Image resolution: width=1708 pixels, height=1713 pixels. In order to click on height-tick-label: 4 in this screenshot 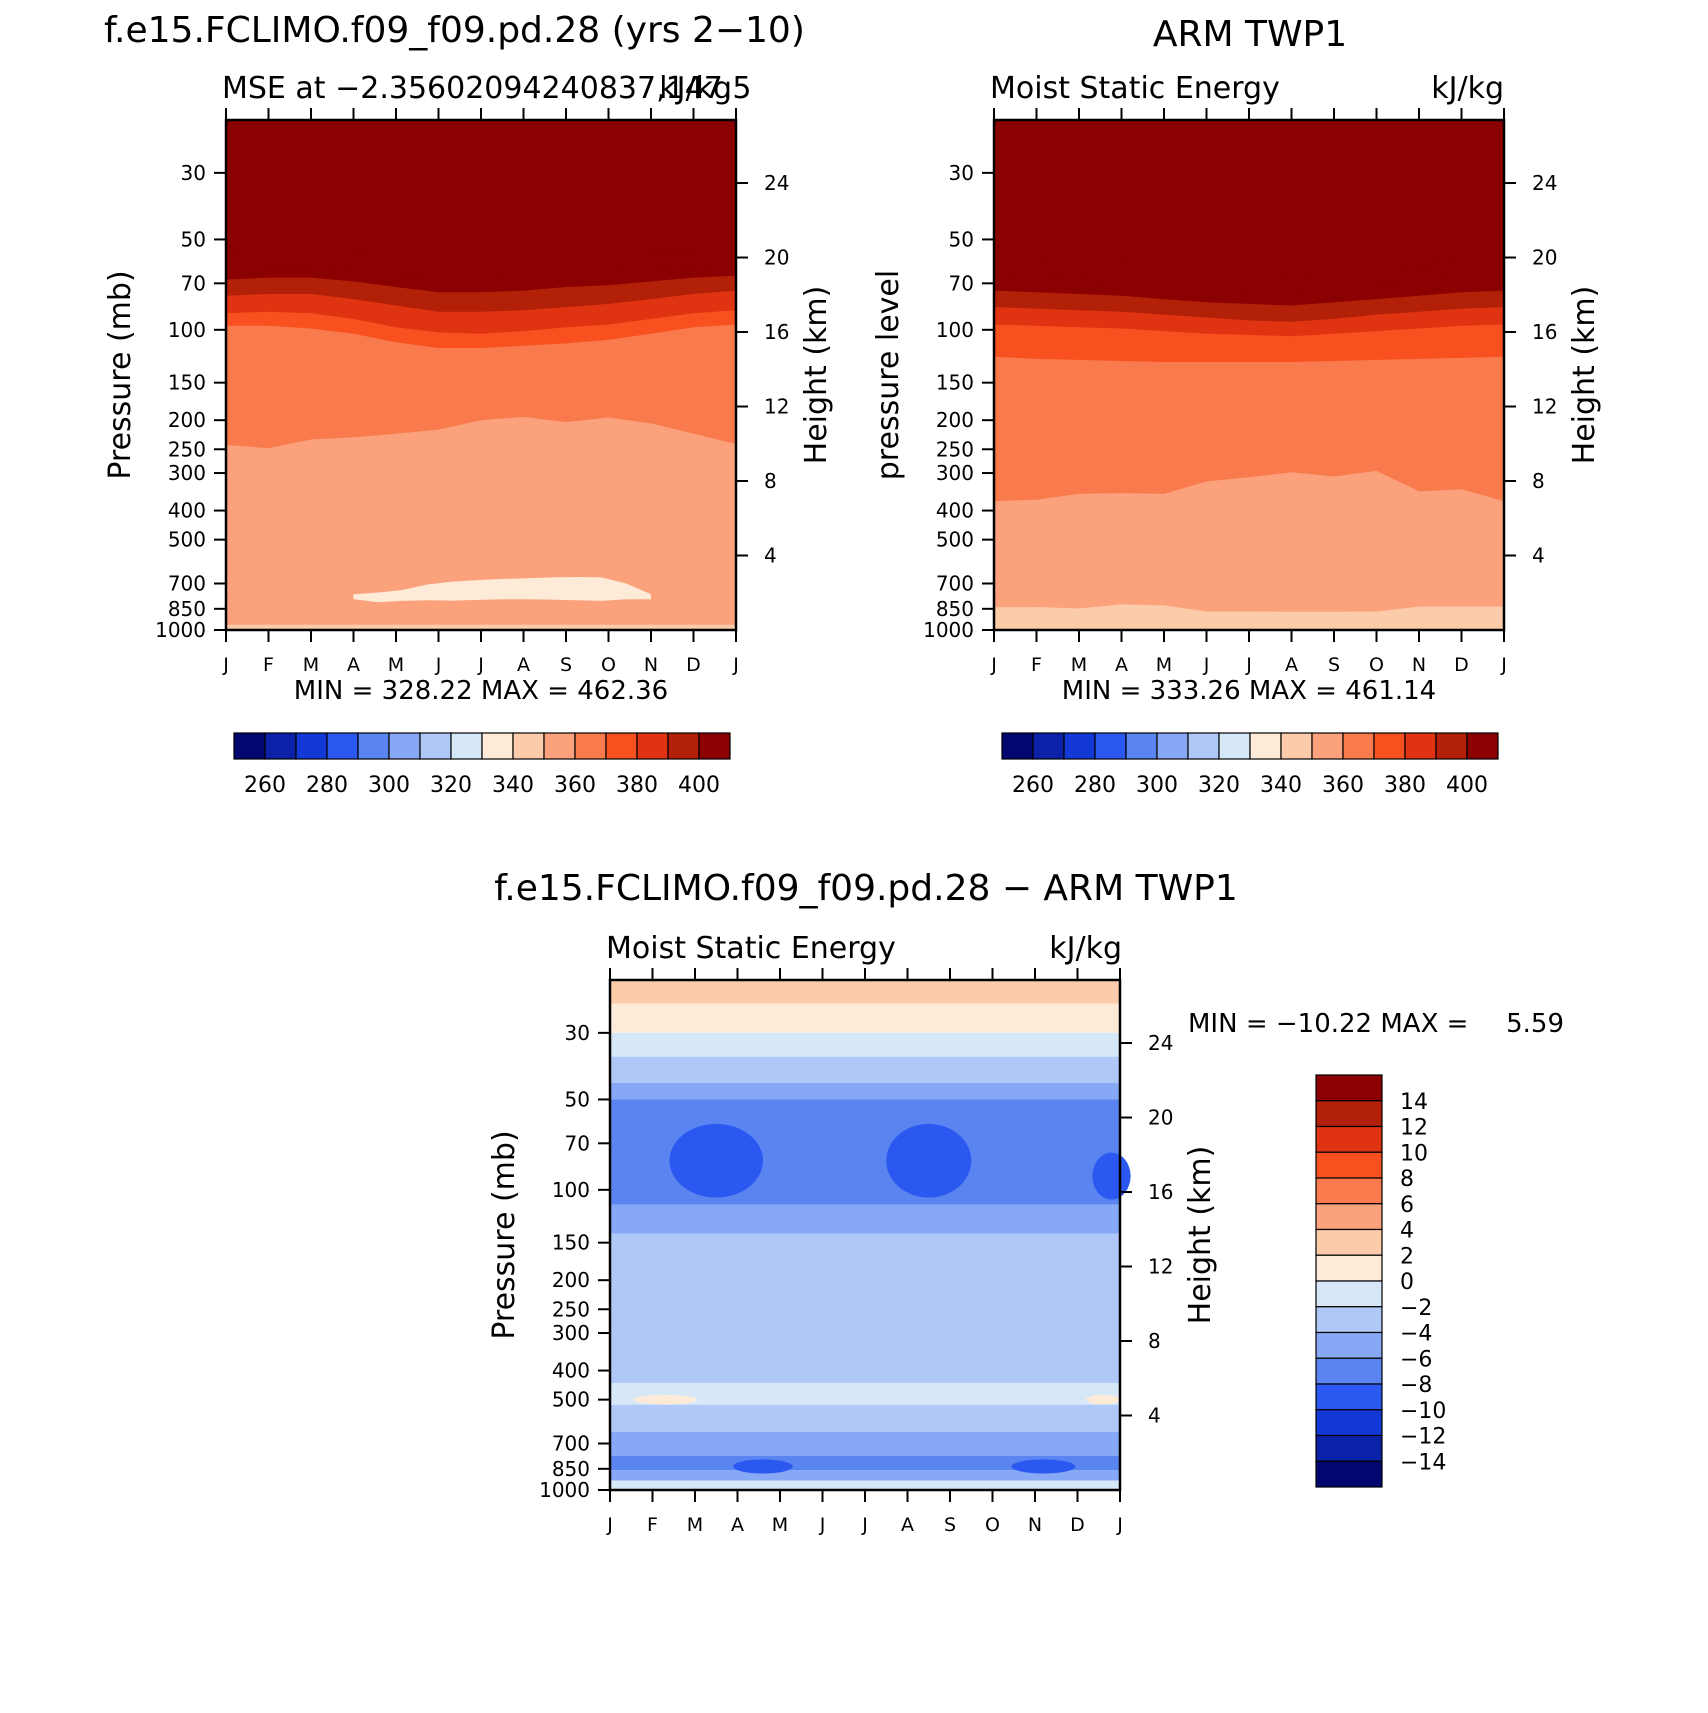, I will do `click(1154, 1416)`.